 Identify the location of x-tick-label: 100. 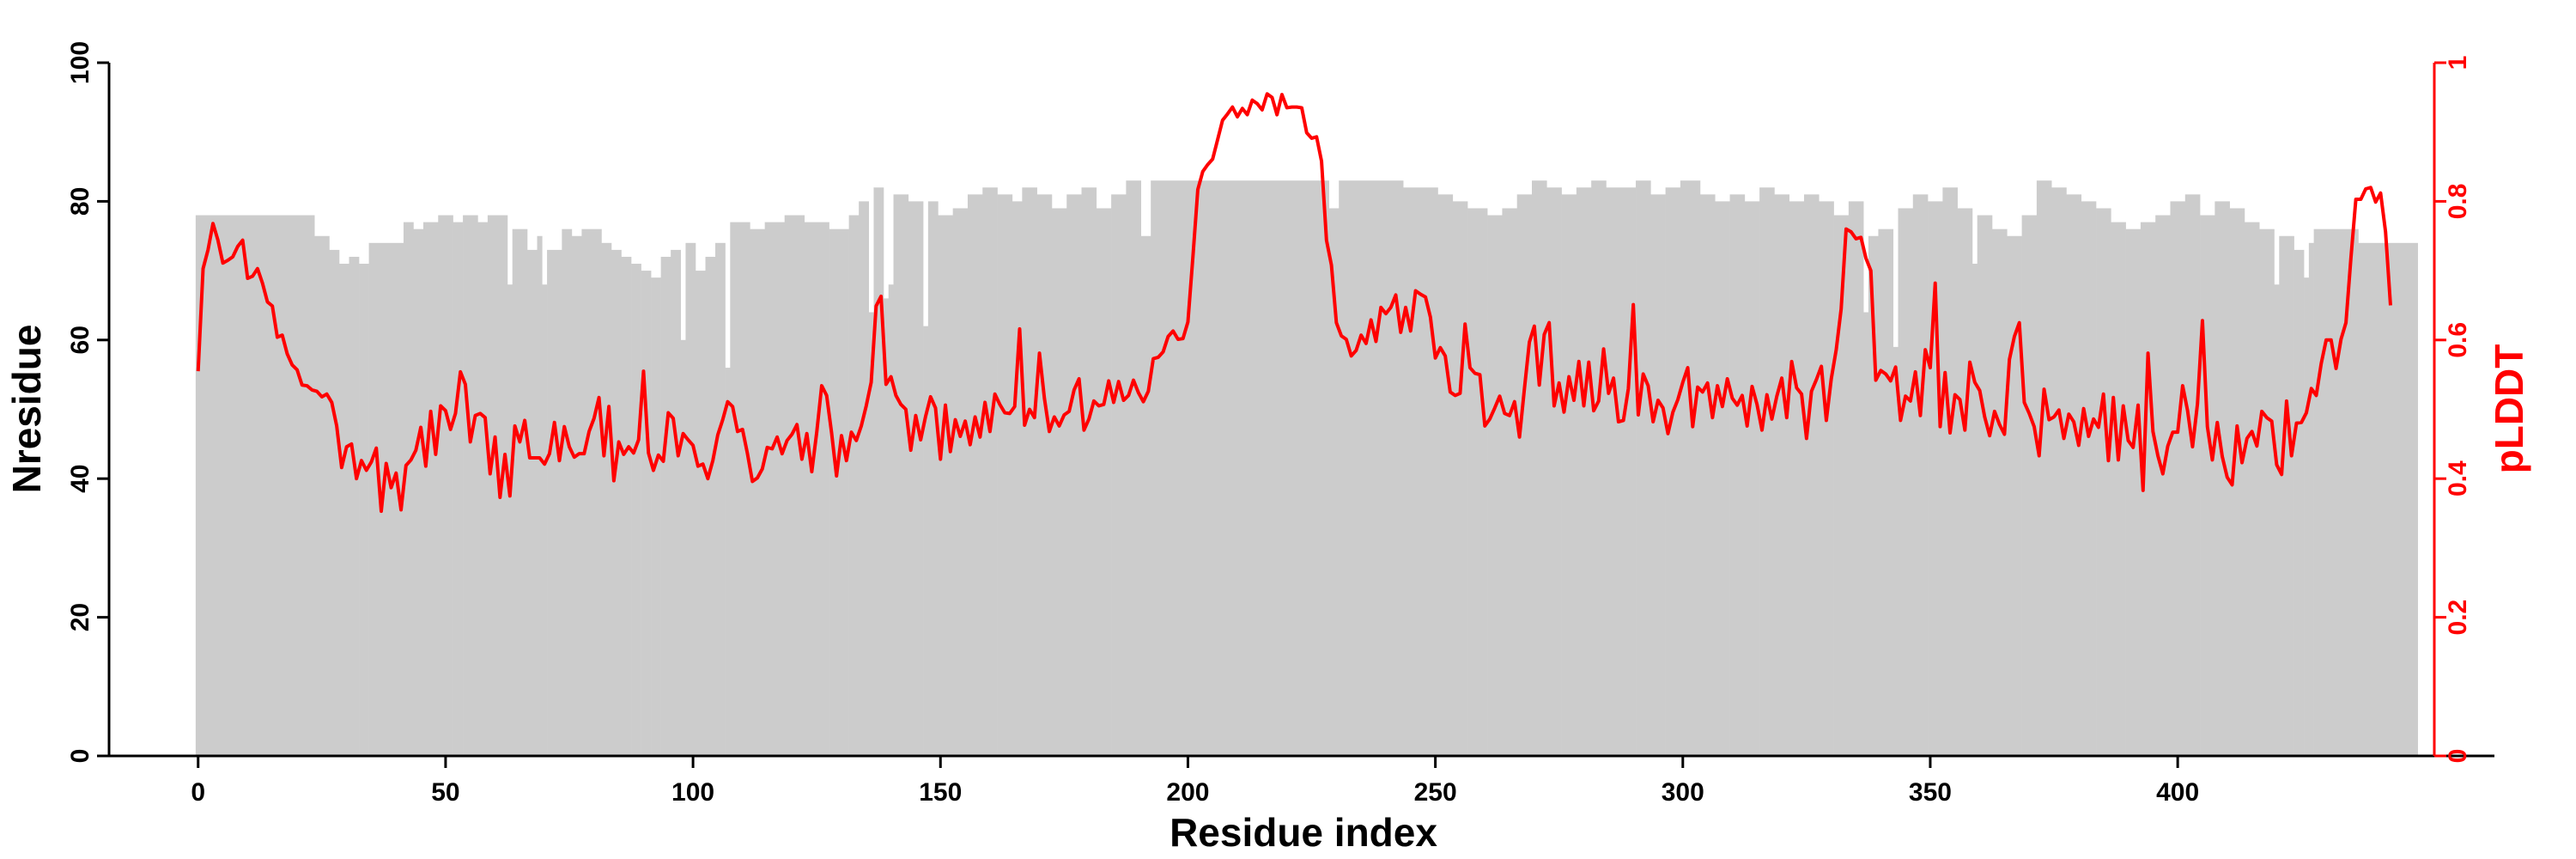
(693, 793).